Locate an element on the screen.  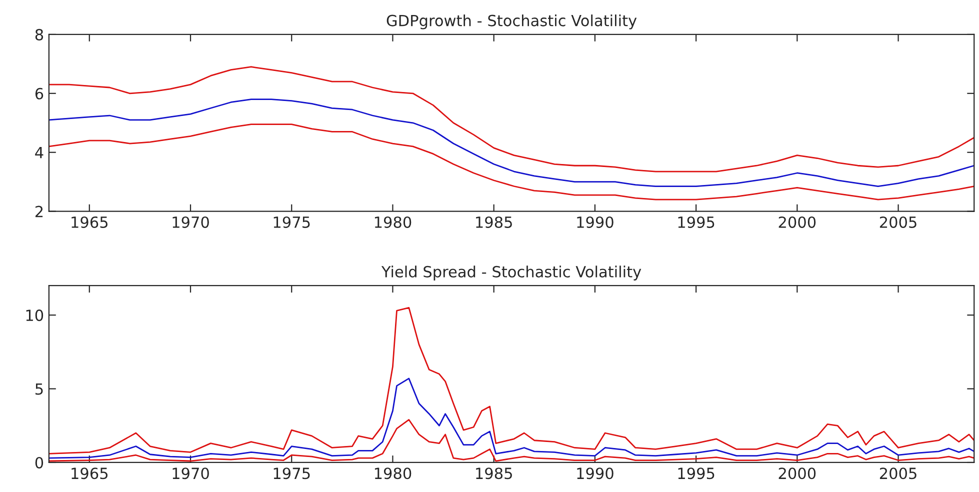
line-series is located at coordinates (511, 162).